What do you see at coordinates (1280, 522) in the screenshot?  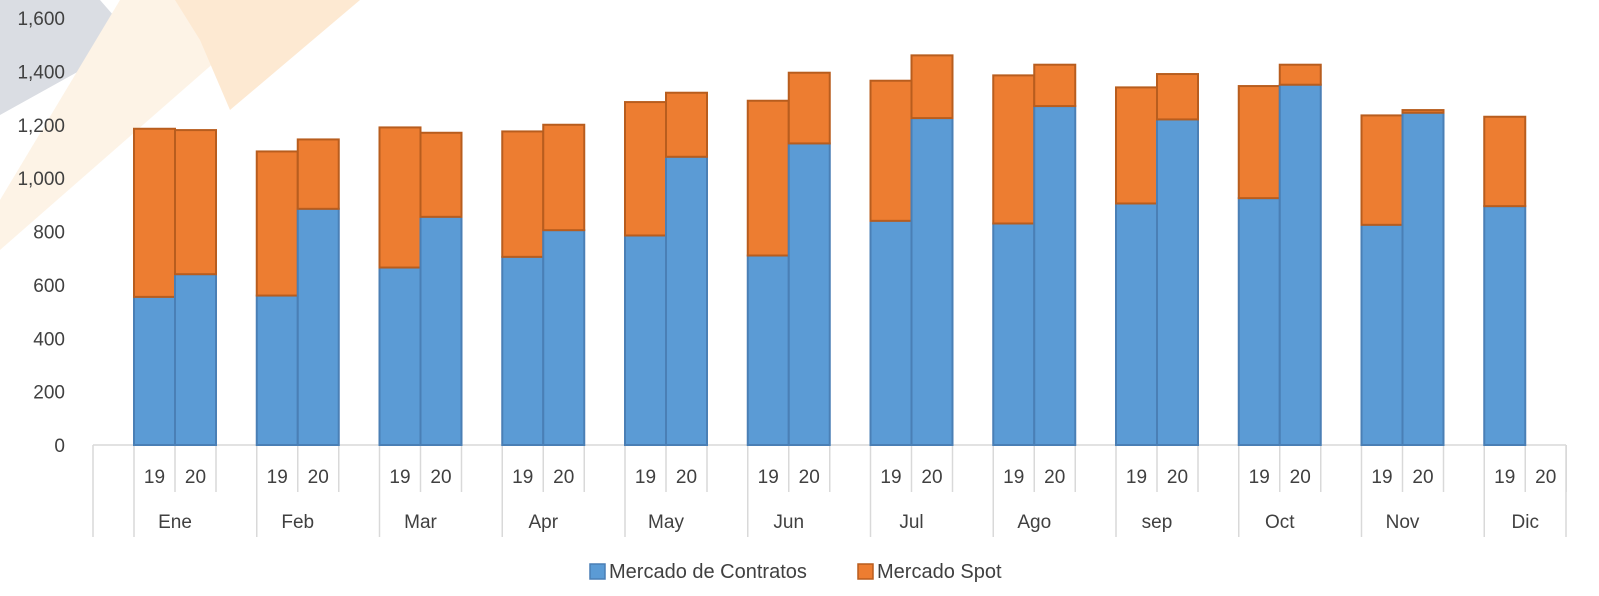 I see `x-group-label: Oct` at bounding box center [1280, 522].